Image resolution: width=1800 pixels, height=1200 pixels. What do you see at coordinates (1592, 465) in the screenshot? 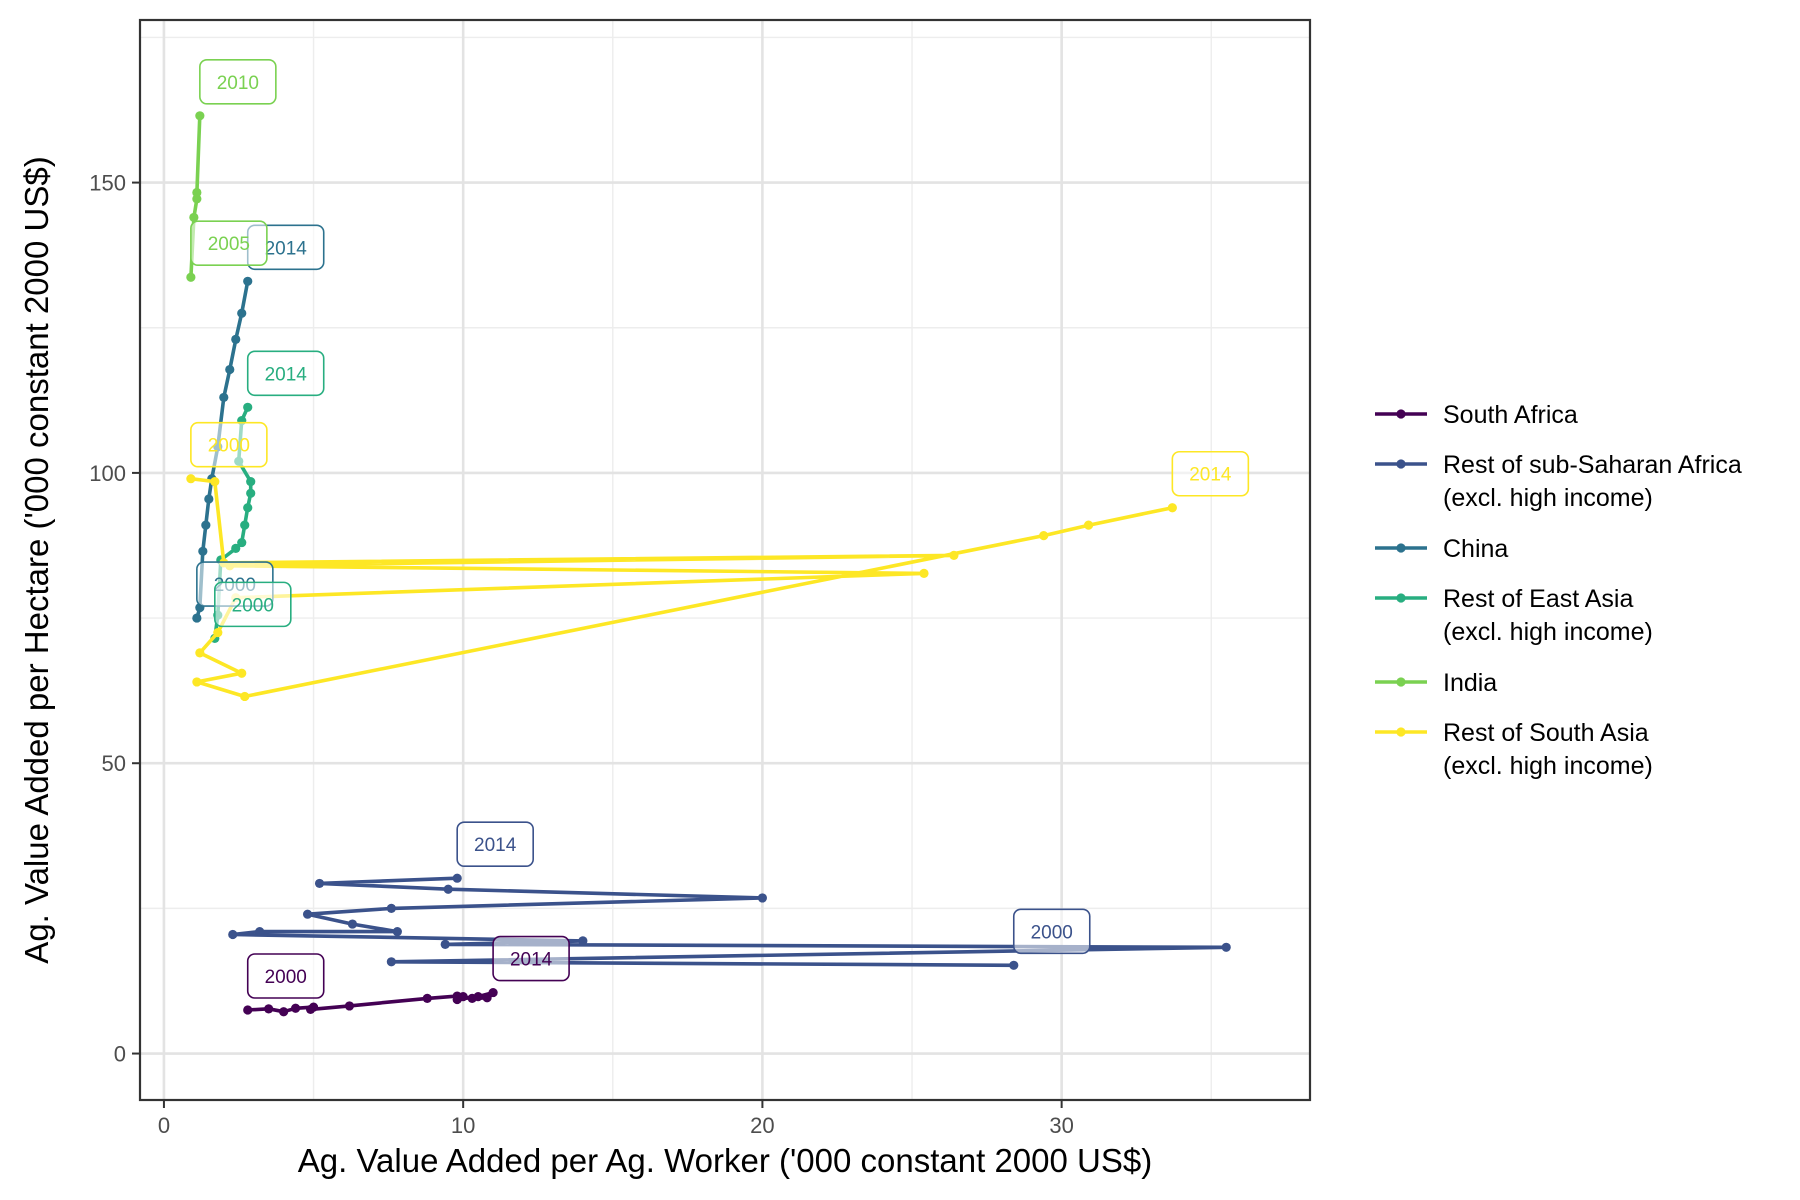
I see `legend-label: Rest of sub-Saharan Africa` at bounding box center [1592, 465].